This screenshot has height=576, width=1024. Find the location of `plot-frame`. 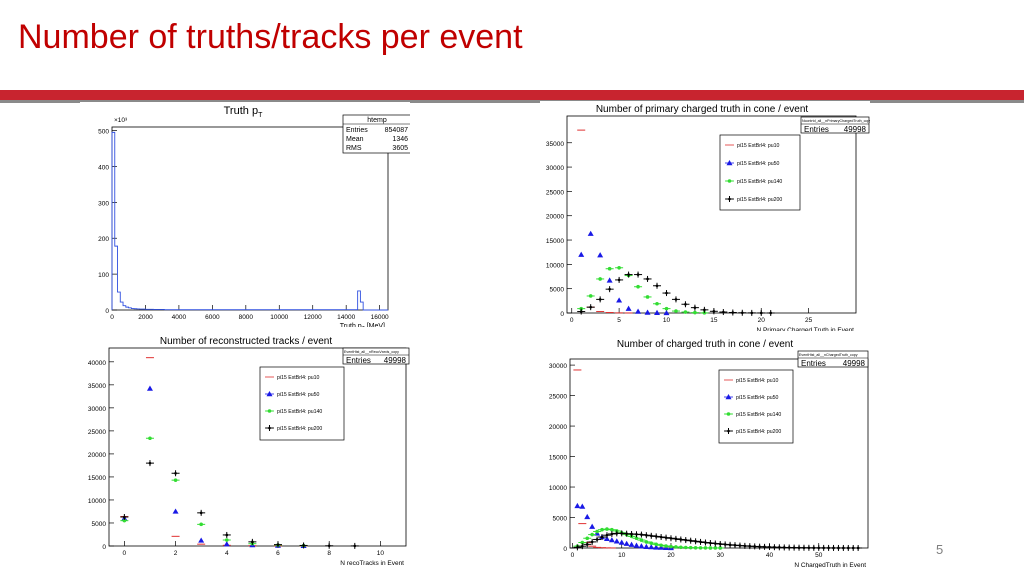

plot-frame is located at coordinates (257, 447).